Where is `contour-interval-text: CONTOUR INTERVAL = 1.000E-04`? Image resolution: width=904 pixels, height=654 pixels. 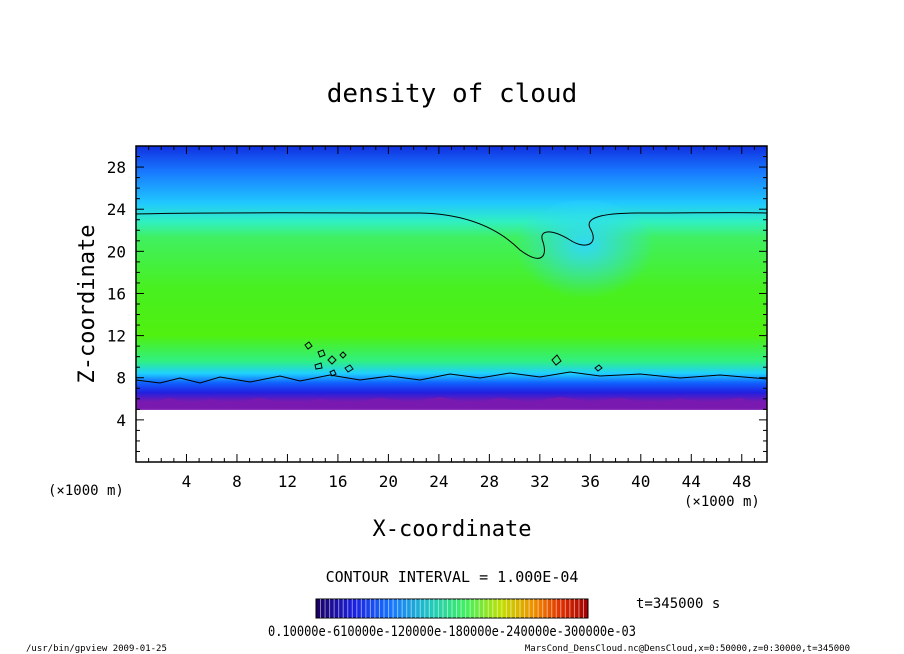 contour-interval-text: CONTOUR INTERVAL = 1.000E-04 is located at coordinates (452, 577).